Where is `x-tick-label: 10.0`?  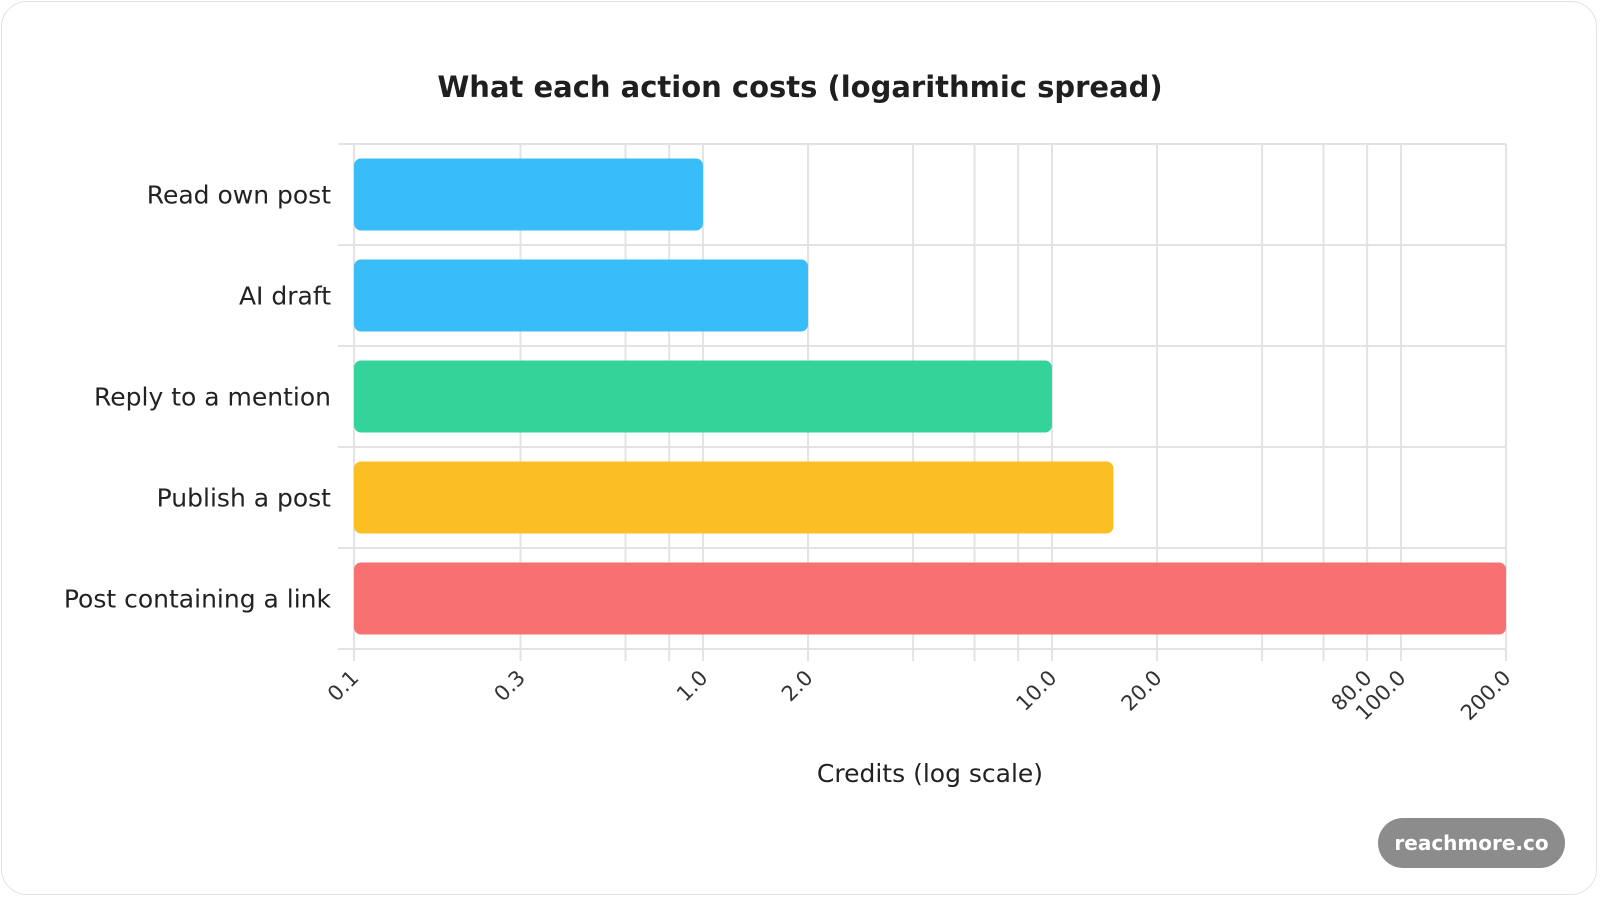 x-tick-label: 10.0 is located at coordinates (1036, 691).